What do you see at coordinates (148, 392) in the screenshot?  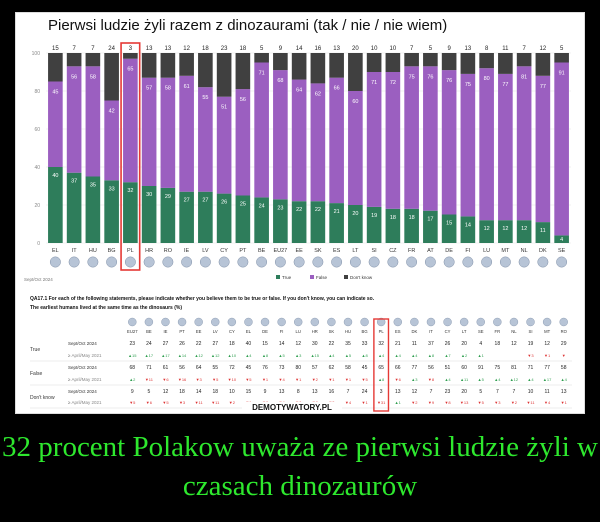 I see `table-cell: 5` at bounding box center [148, 392].